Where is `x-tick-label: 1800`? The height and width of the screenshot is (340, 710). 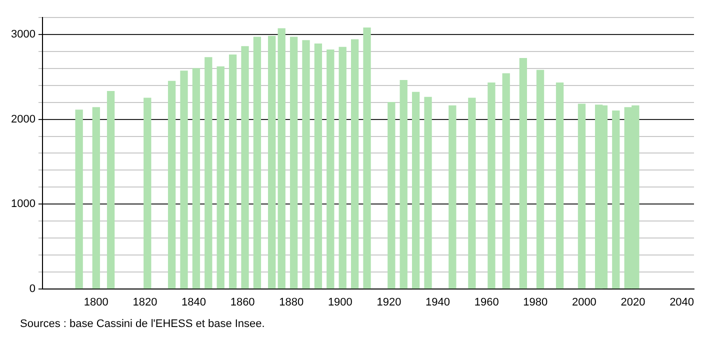
x-tick-label: 1800 is located at coordinates (96, 302).